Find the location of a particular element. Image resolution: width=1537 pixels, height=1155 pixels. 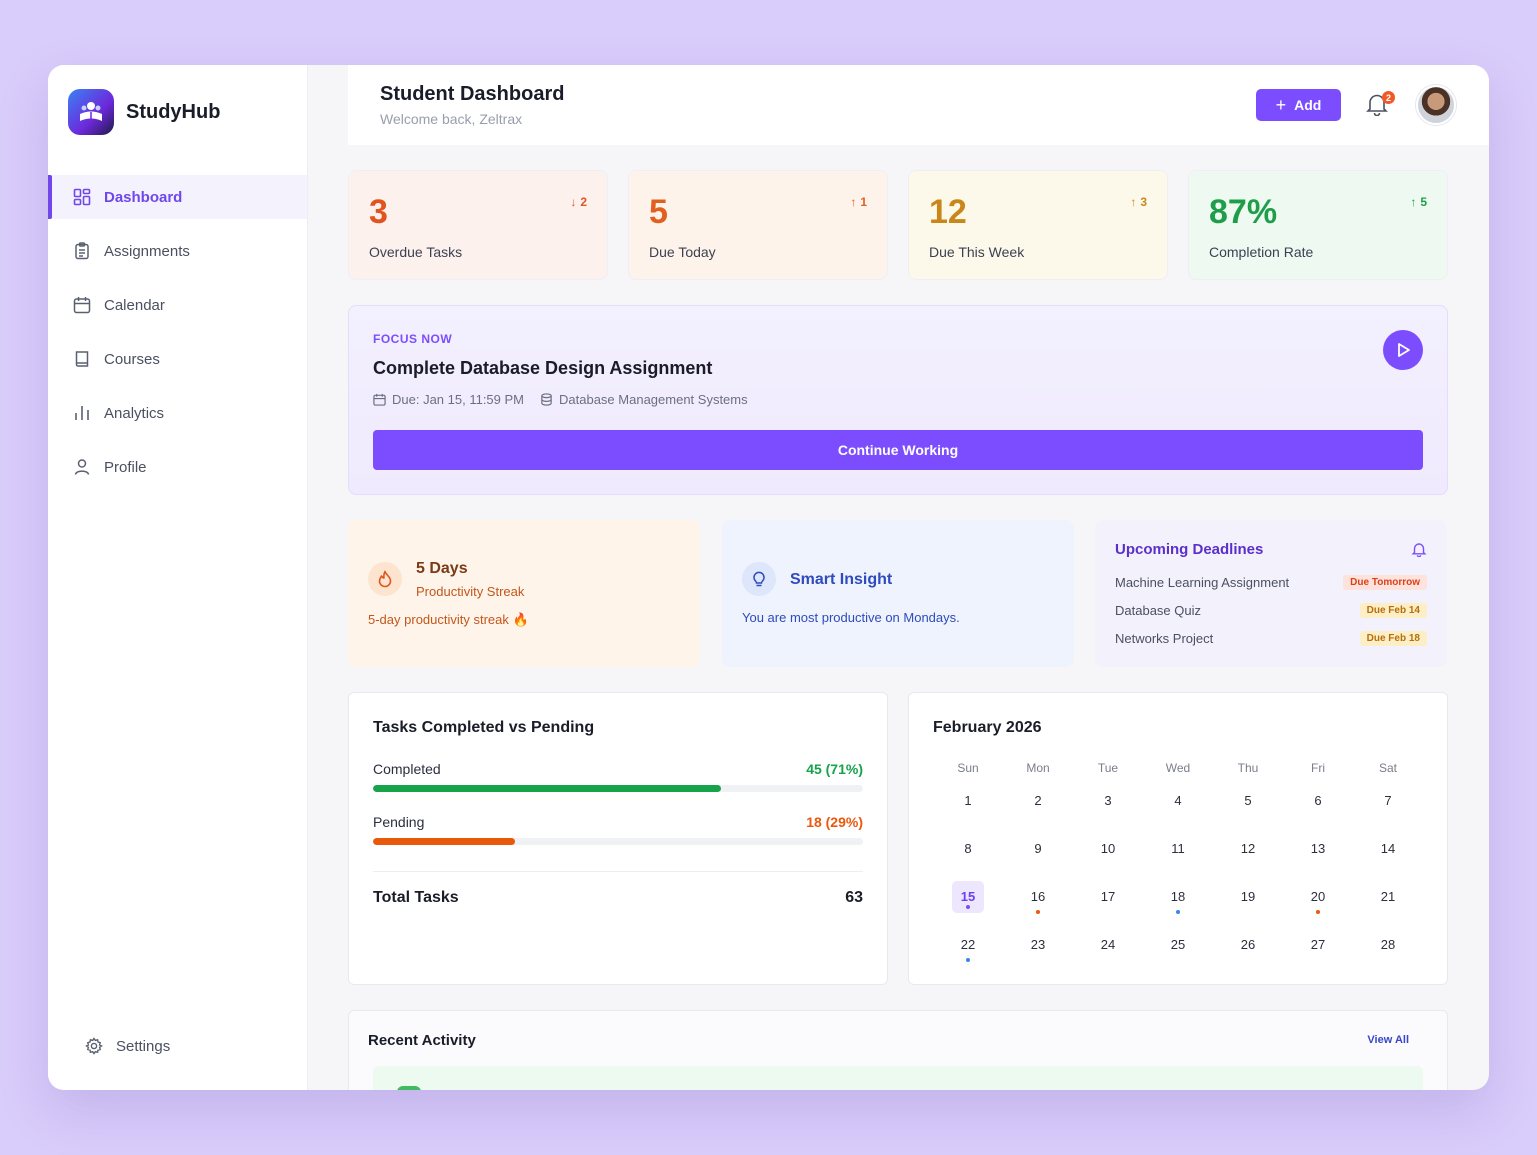

avatar is located at coordinates (1436, 105).